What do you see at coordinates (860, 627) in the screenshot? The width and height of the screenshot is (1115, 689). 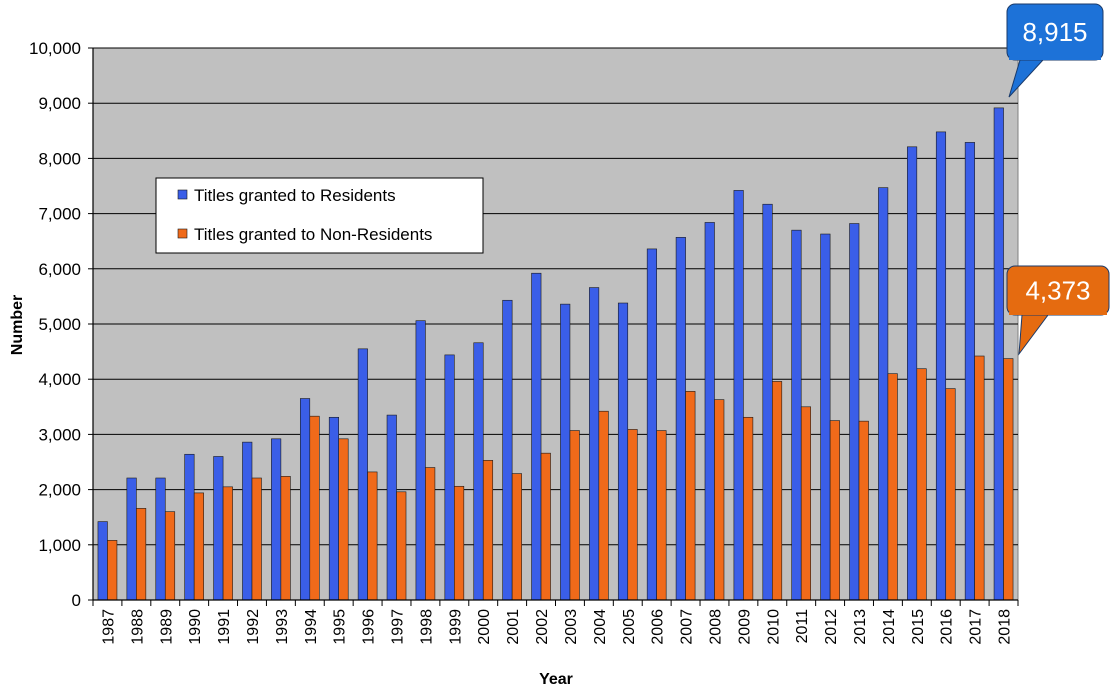 I see `x-tick-label: 2013` at bounding box center [860, 627].